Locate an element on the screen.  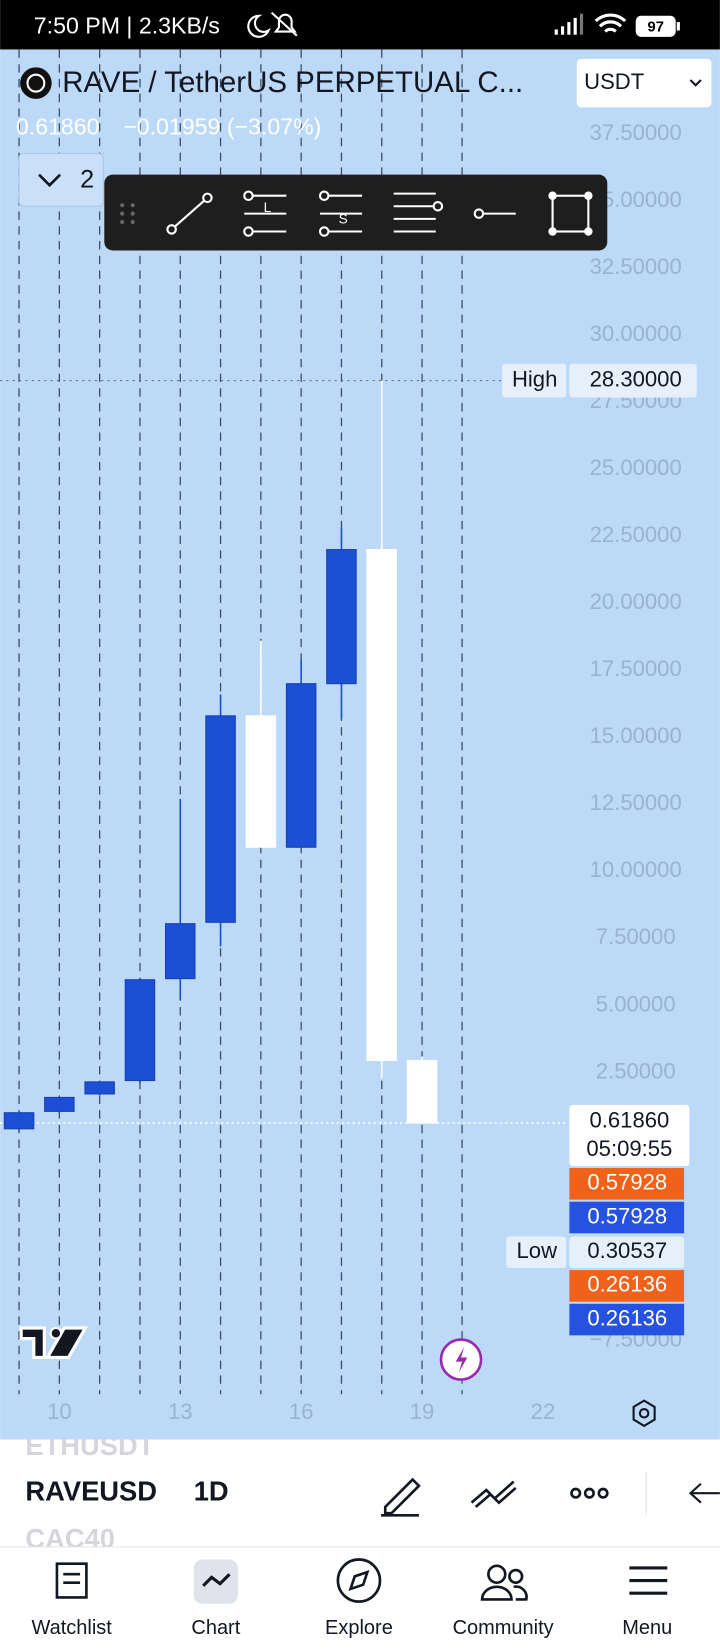
y-tick-label: 12.50000 is located at coordinates (636, 802).